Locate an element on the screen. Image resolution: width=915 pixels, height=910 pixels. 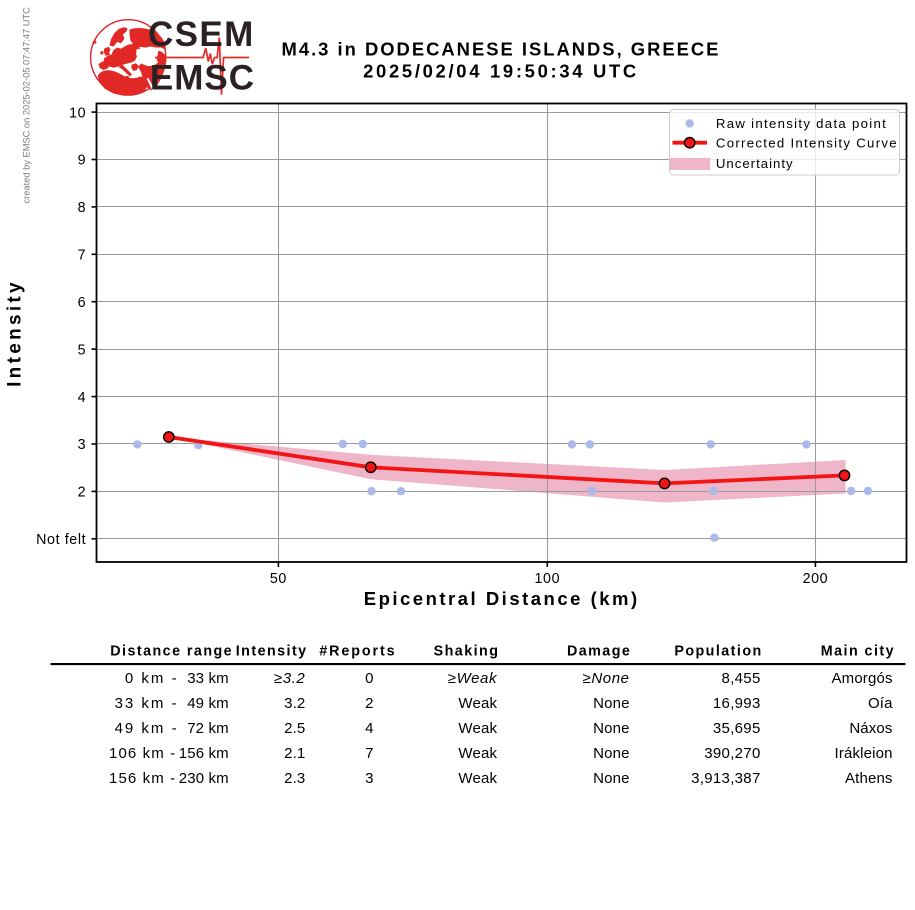
svg-text: Náxos is located at coordinates (870, 728).